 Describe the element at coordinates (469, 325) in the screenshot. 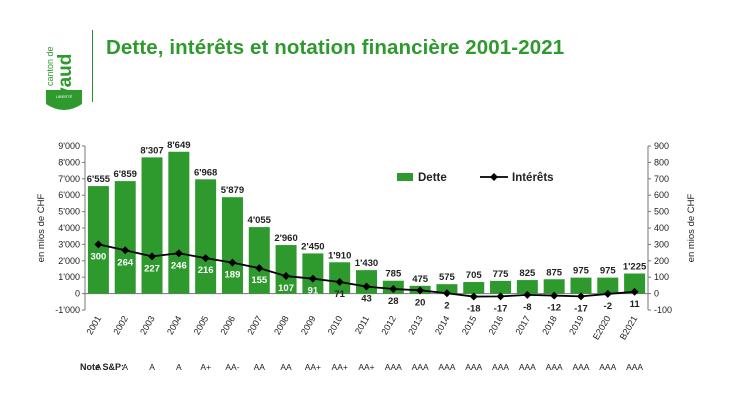

I see `x-axis-tick-label: 2015` at that location.